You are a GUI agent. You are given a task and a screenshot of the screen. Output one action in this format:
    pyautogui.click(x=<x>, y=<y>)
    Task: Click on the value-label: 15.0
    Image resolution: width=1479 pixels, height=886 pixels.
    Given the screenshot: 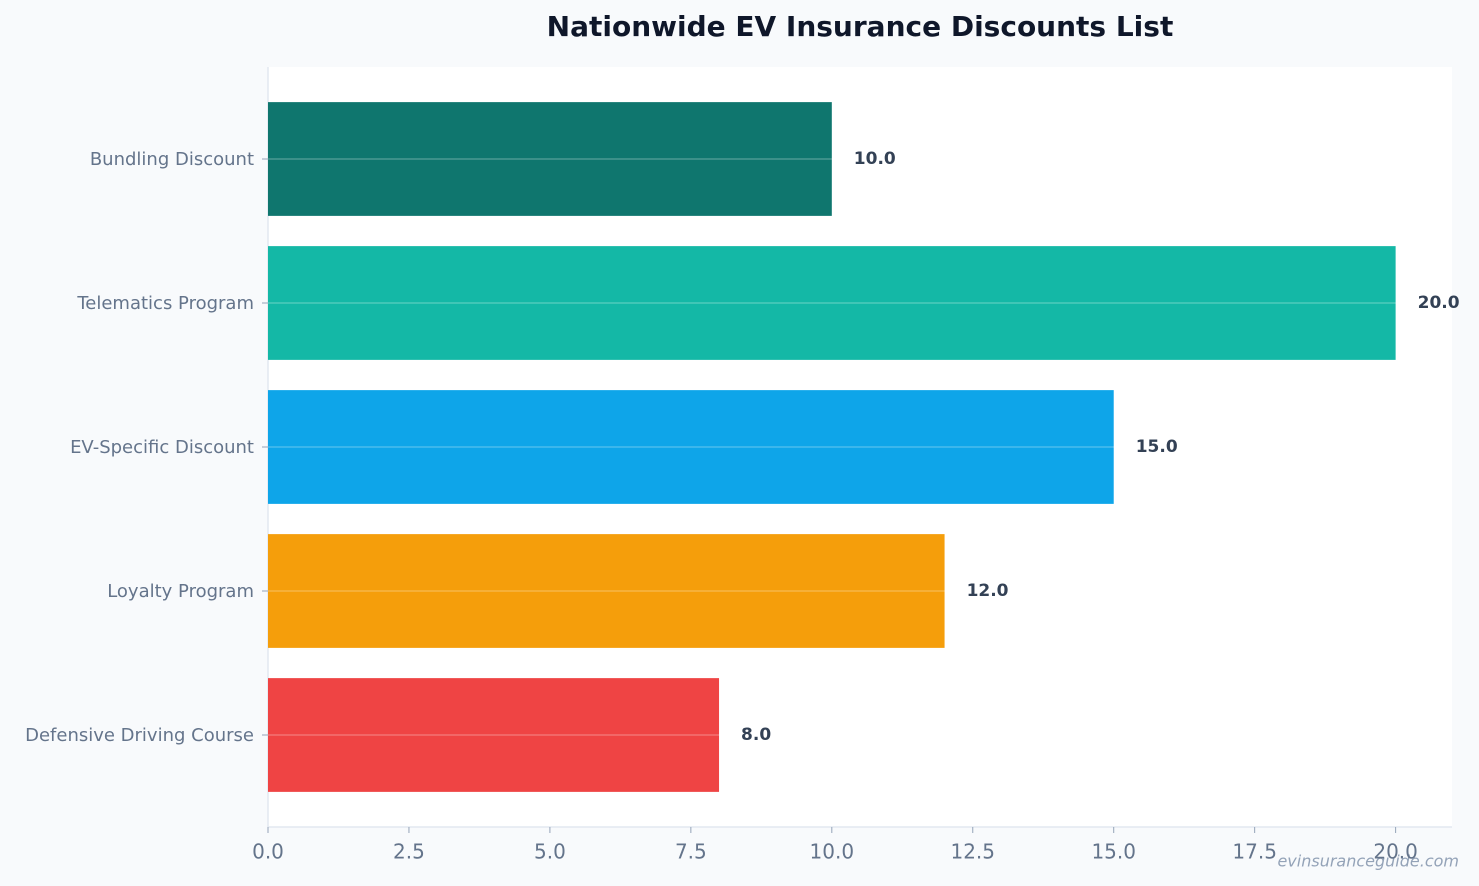 What is the action you would take?
    pyautogui.click(x=1157, y=447)
    